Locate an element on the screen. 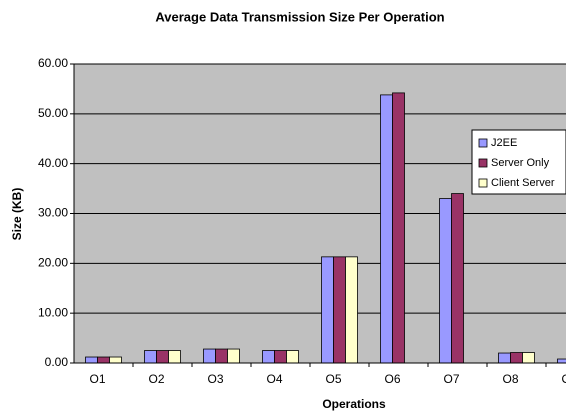 The image size is (566, 414). x-tick-label: O2 is located at coordinates (156, 379).